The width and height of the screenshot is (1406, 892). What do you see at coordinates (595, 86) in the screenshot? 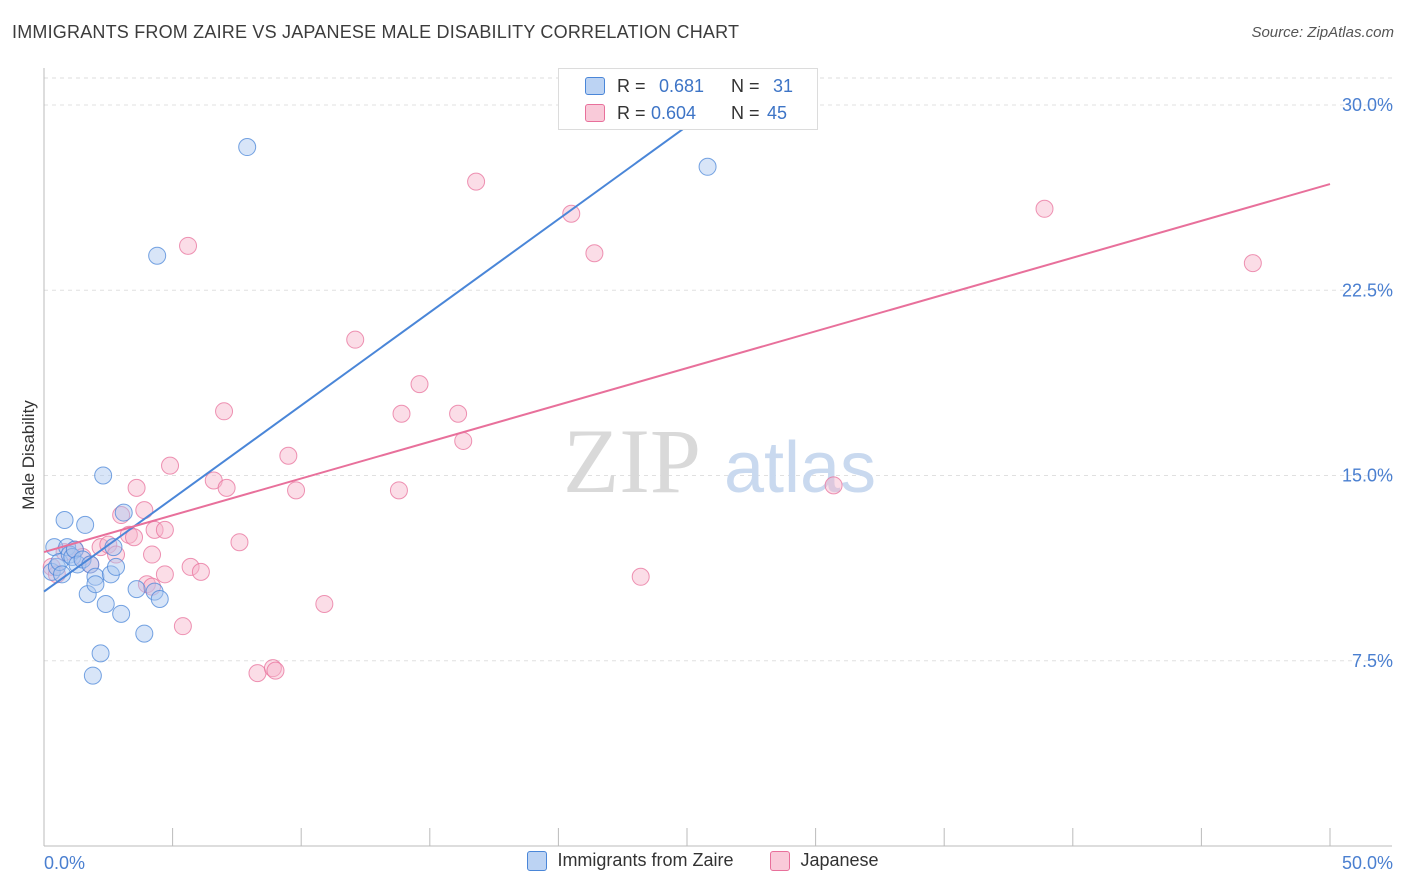
I see `zaire-swatch` at bounding box center [595, 86].